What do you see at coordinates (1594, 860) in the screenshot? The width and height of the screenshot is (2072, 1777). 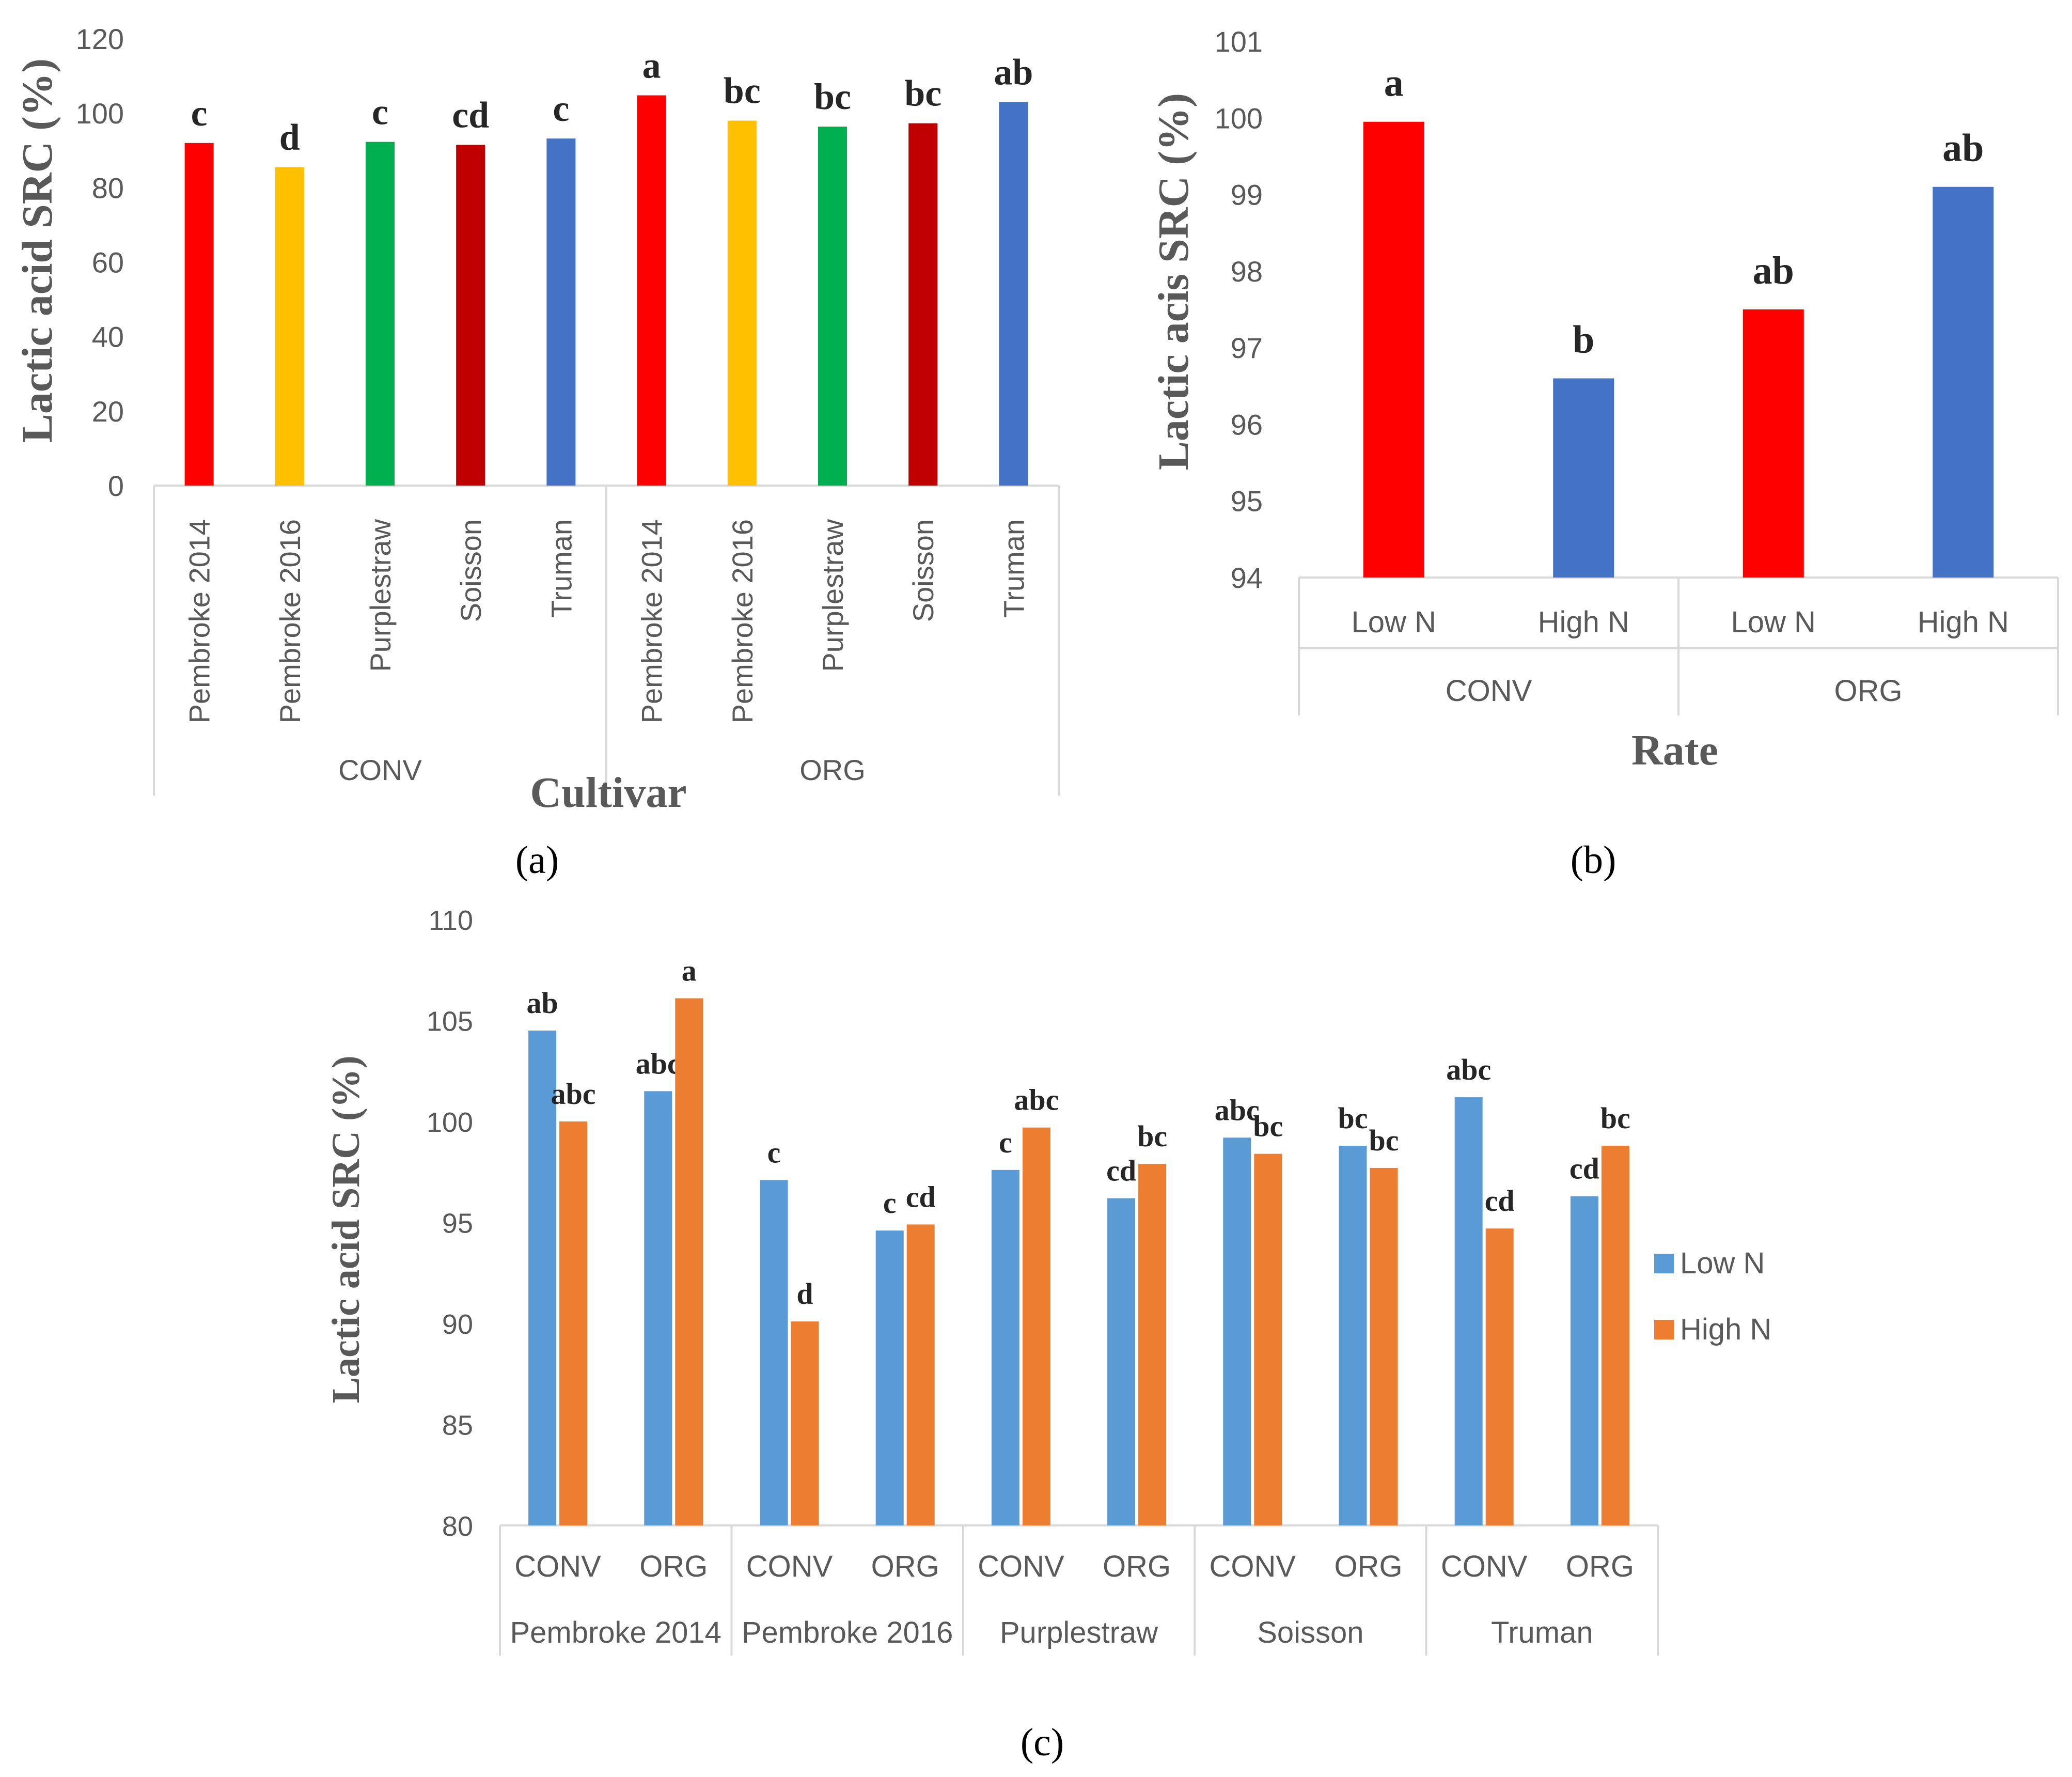 I see `panel-b-label: (b)` at bounding box center [1594, 860].